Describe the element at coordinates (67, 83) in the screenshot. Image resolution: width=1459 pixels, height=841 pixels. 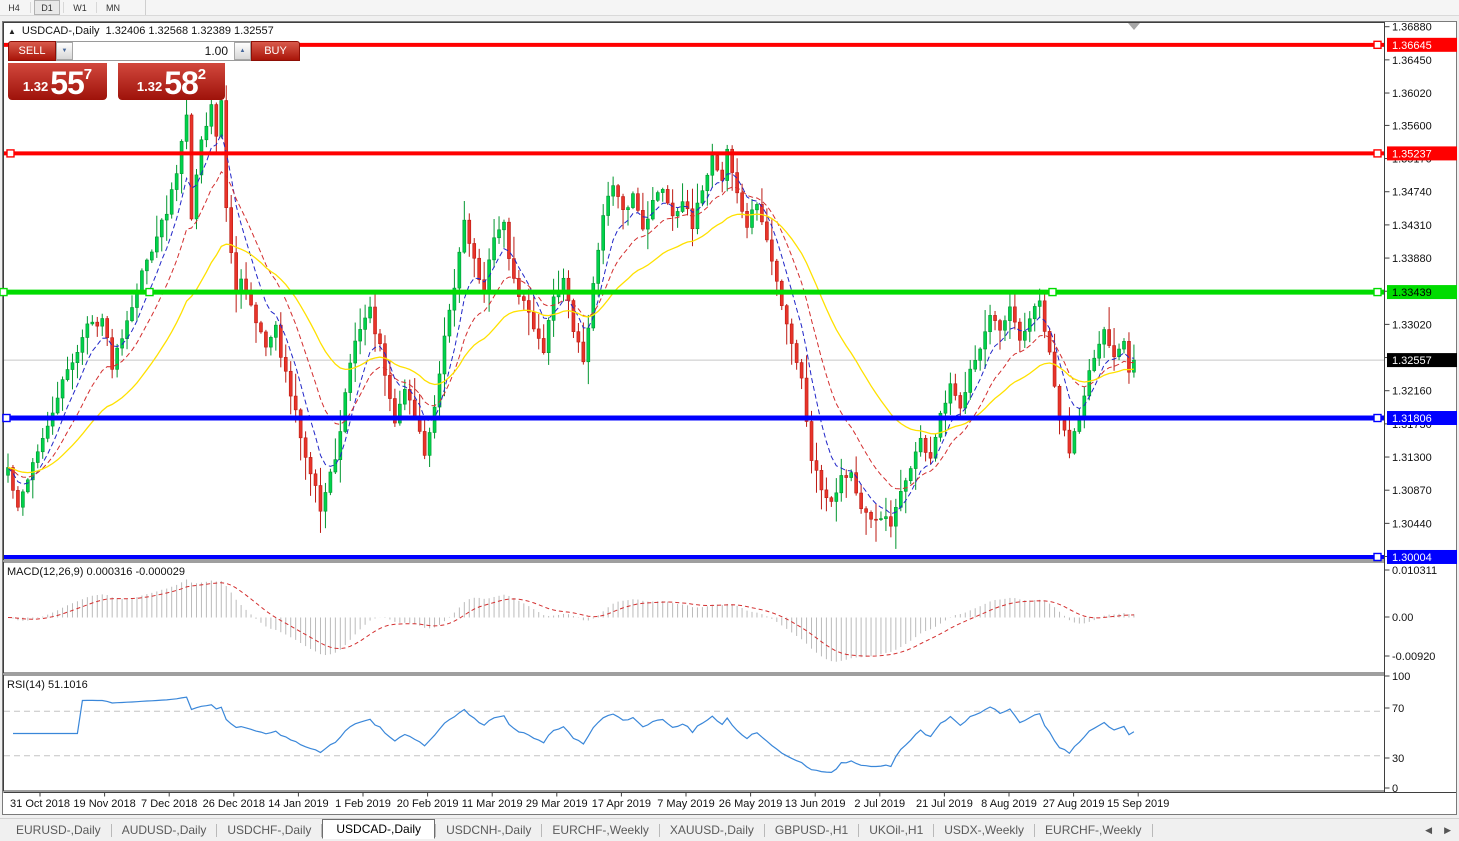
I see `sell-price-main: 55` at that location.